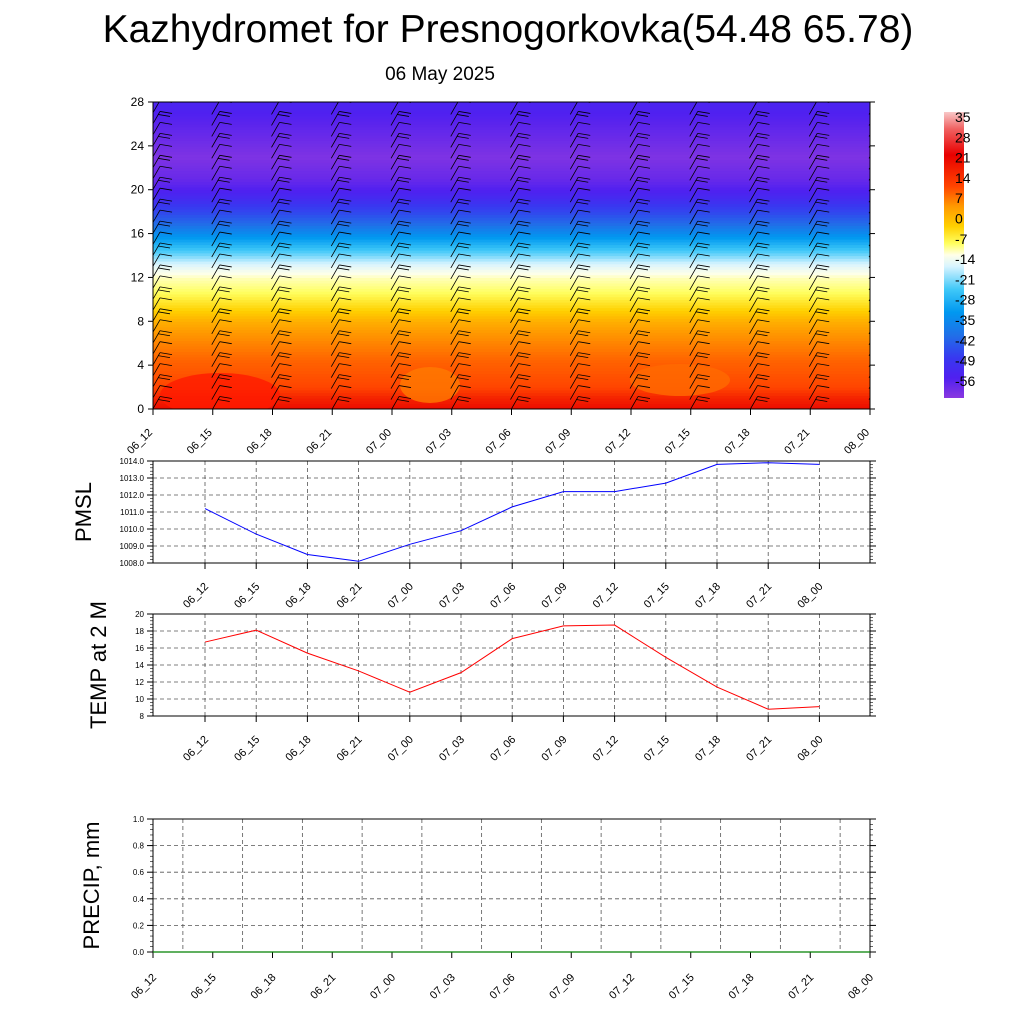 The height and width of the screenshot is (1024, 1024). I want to click on x-tick-label: 07_15, so click(657, 596).